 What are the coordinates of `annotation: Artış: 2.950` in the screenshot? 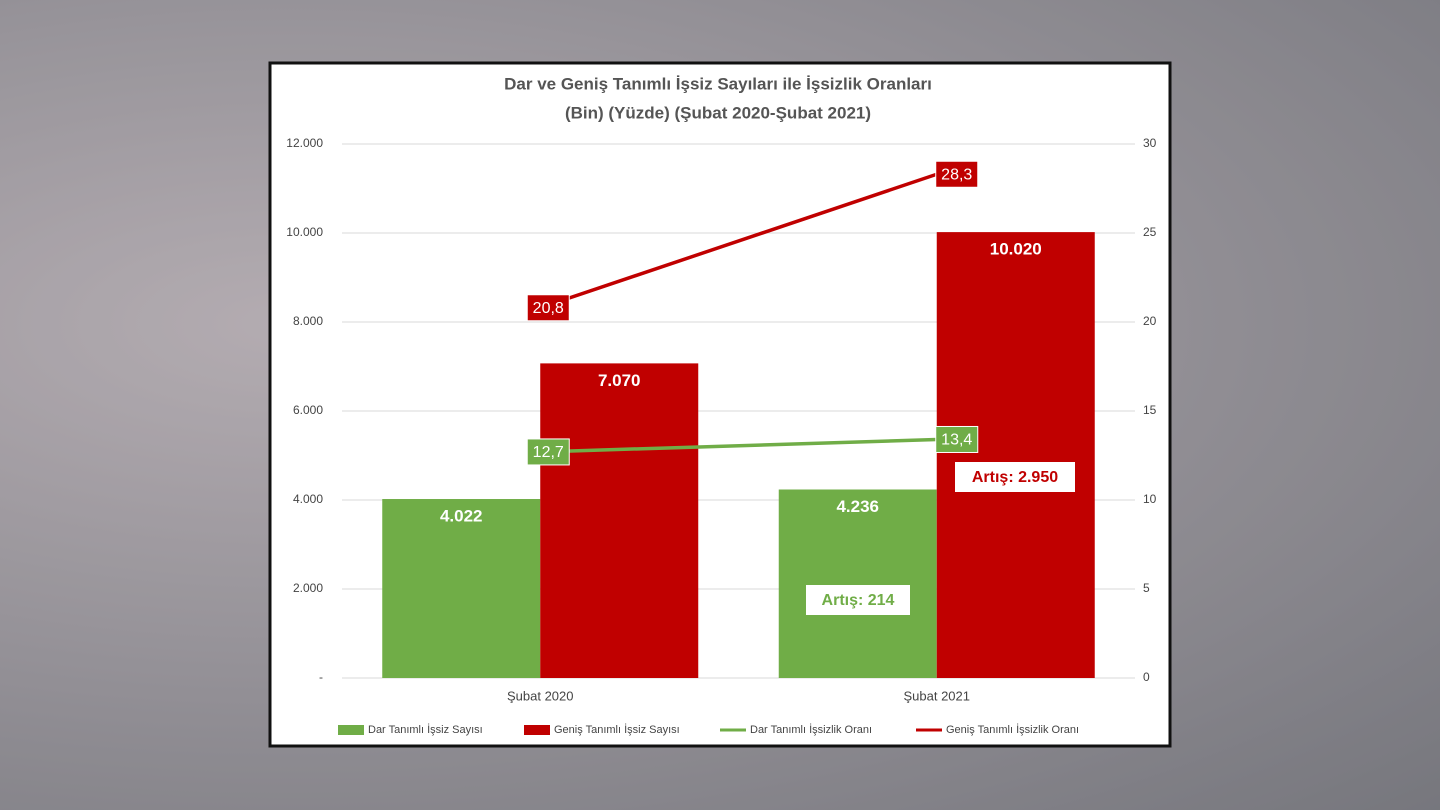 It's located at (1015, 477).